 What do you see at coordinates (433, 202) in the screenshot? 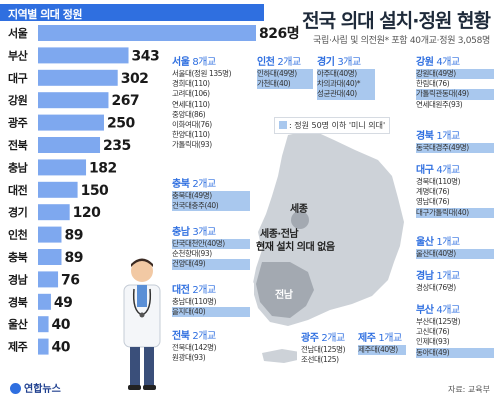
I see `school-item: 영남대(76)` at bounding box center [433, 202].